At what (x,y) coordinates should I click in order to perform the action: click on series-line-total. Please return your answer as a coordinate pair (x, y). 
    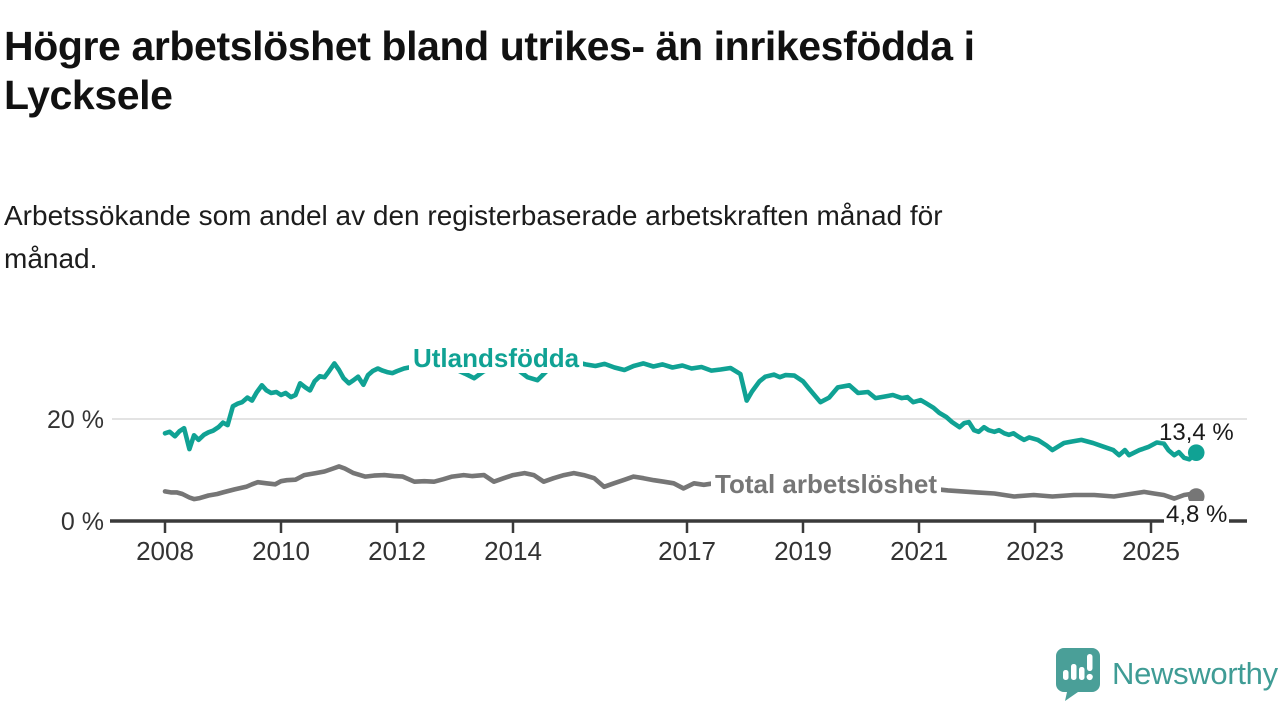
    Looking at the image, I should click on (680, 483).